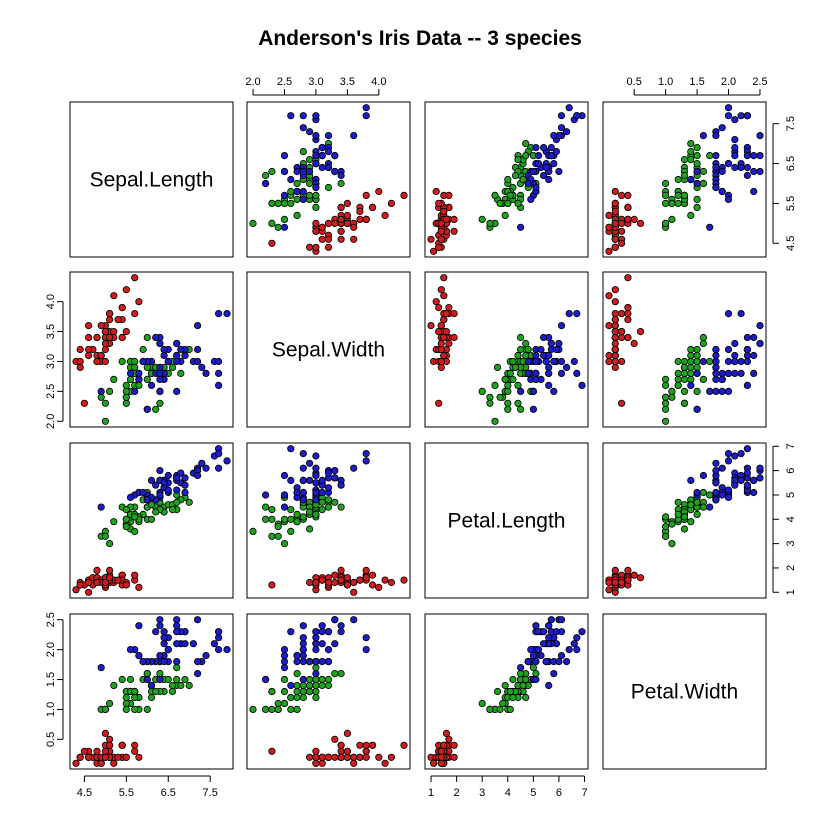  I want to click on tick-label-right-sepal-length-2: 6.5, so click(791, 163).